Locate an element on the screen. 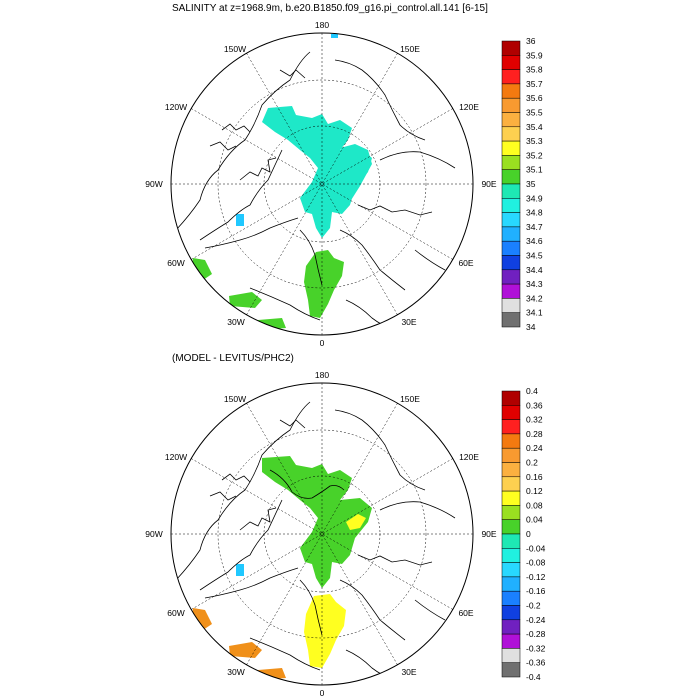 Image resolution: width=700 pixels, height=700 pixels. colorbar-label: 35 is located at coordinates (531, 184).